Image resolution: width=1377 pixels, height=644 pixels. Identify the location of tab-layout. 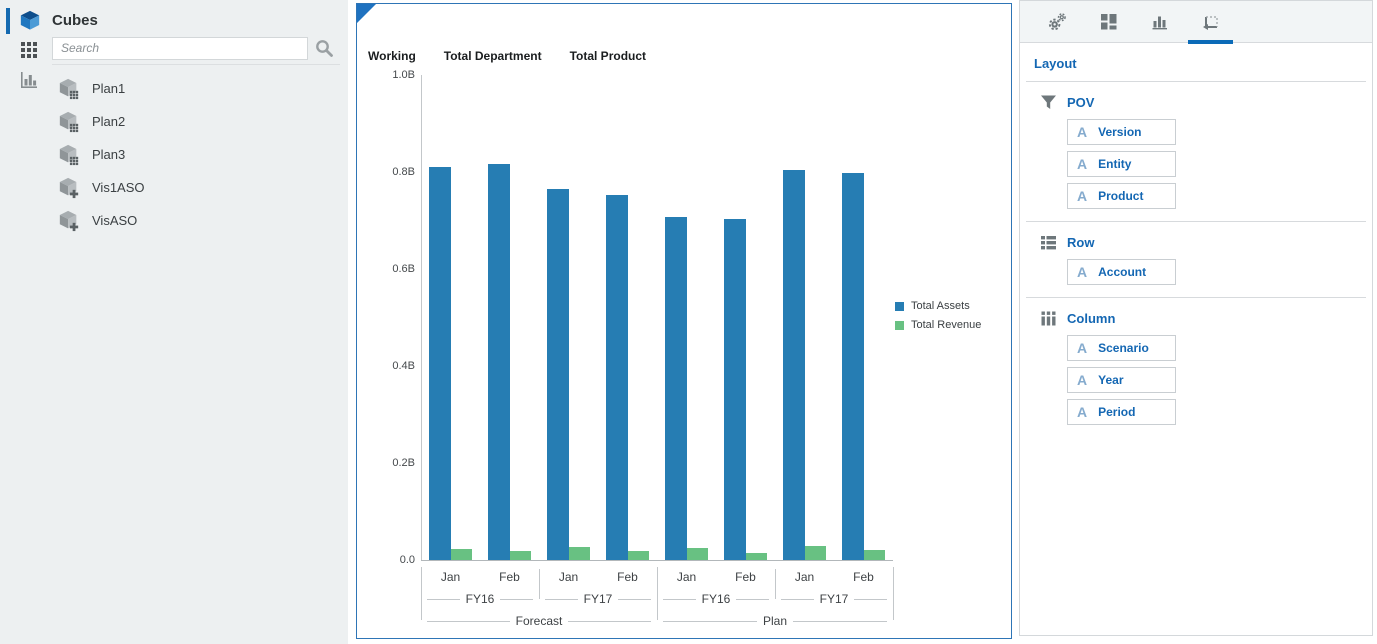
(1210, 22).